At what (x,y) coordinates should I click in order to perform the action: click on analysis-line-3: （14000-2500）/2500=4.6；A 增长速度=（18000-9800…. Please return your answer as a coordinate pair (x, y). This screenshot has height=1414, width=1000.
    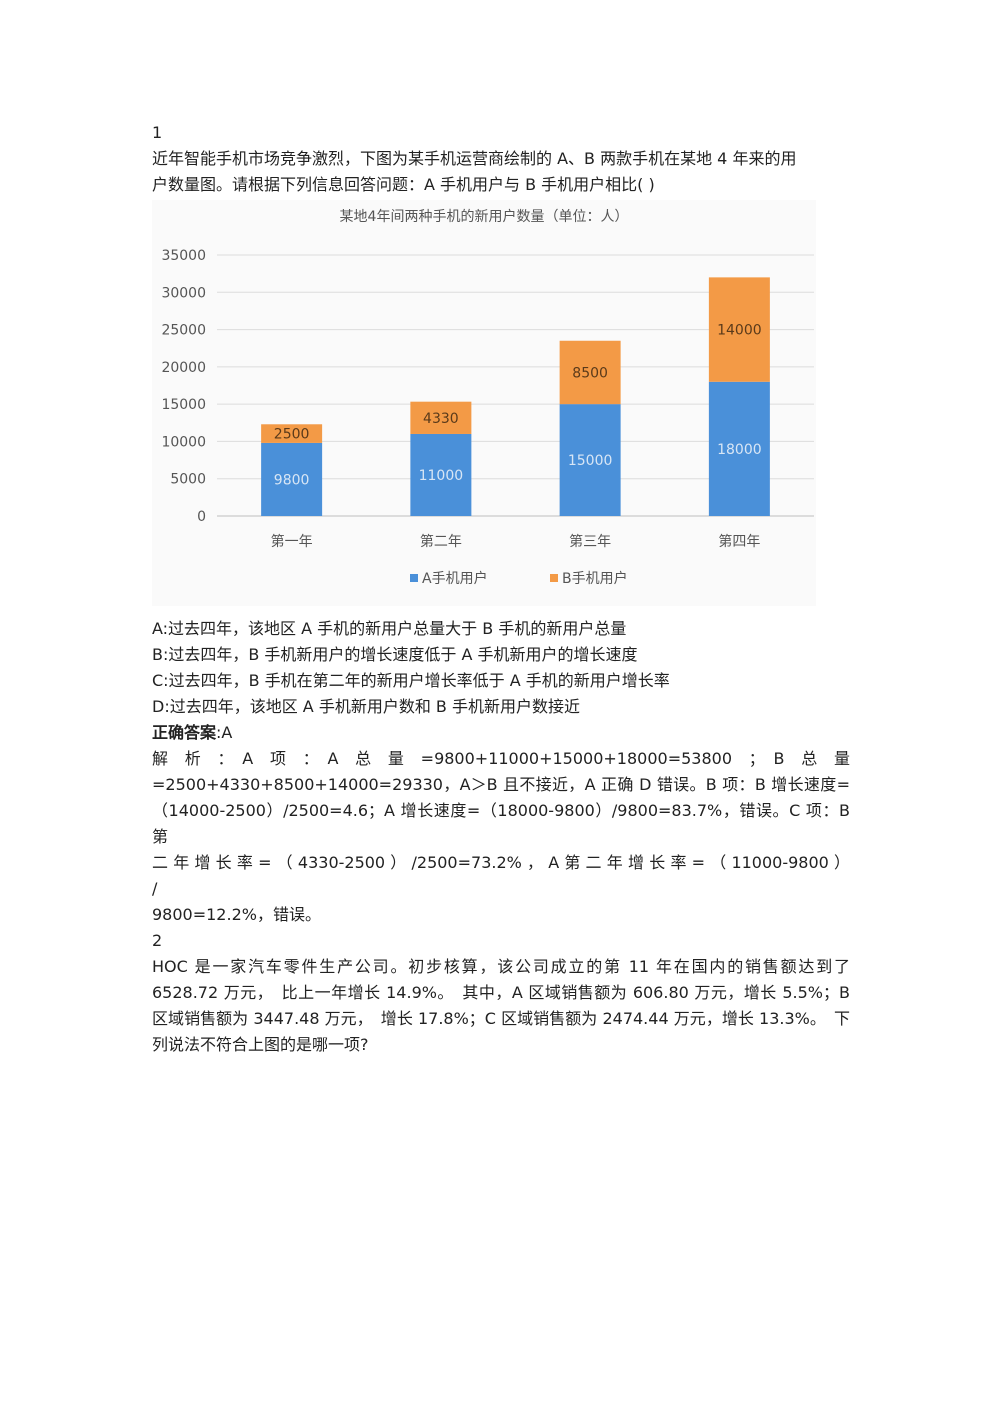
    Looking at the image, I should click on (504, 823).